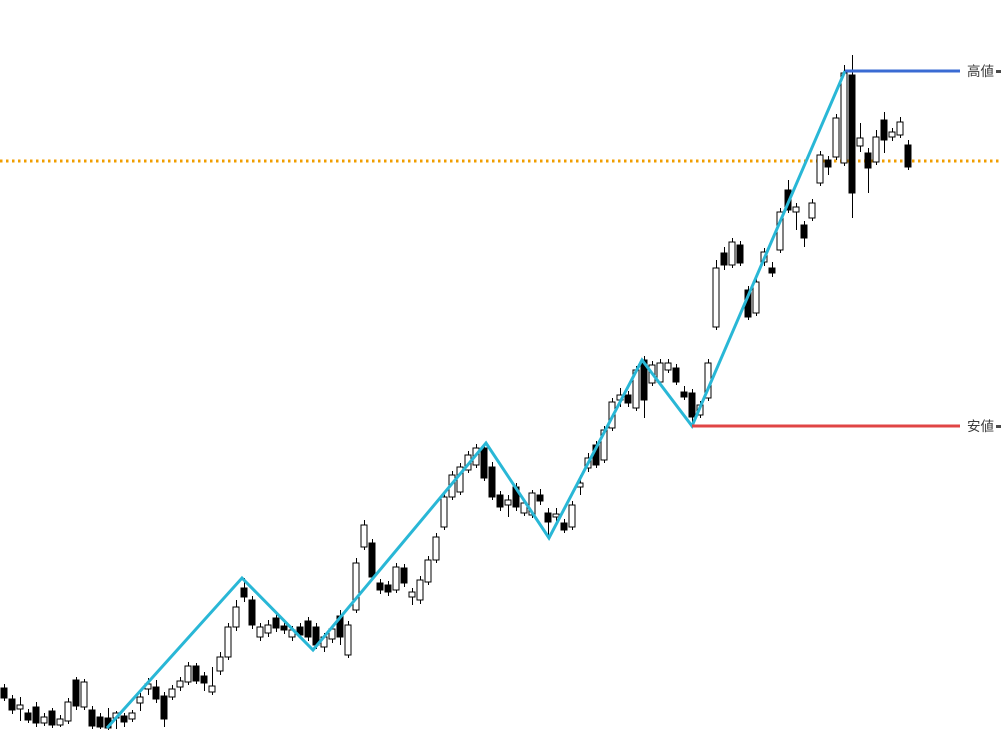 Image resolution: width=1001 pixels, height=730 pixels. Describe the element at coordinates (998, 249) in the screenshot. I see `clipped-label-fragment` at that location.